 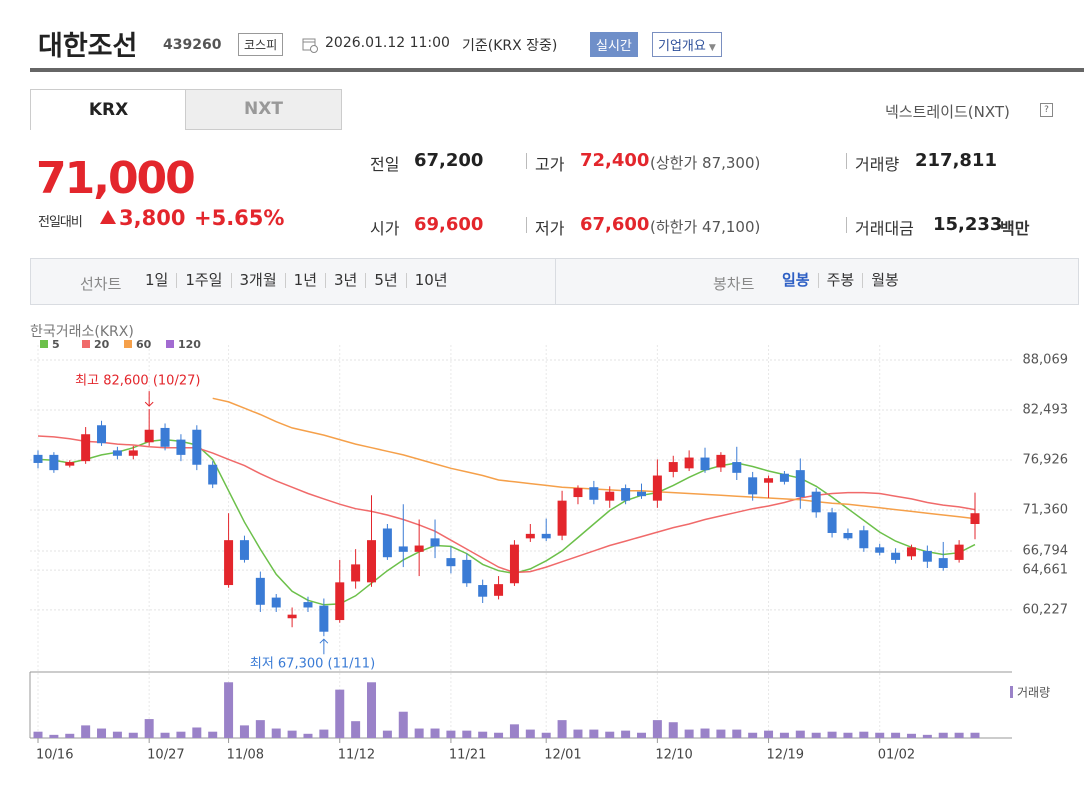 What do you see at coordinates (324, 646) in the screenshot?
I see `low-arrow` at bounding box center [324, 646].